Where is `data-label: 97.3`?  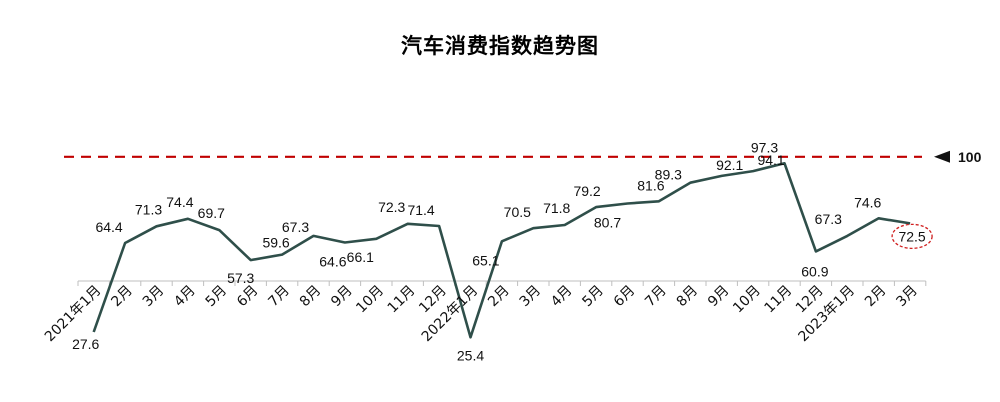 data-label: 97.3 is located at coordinates (764, 147).